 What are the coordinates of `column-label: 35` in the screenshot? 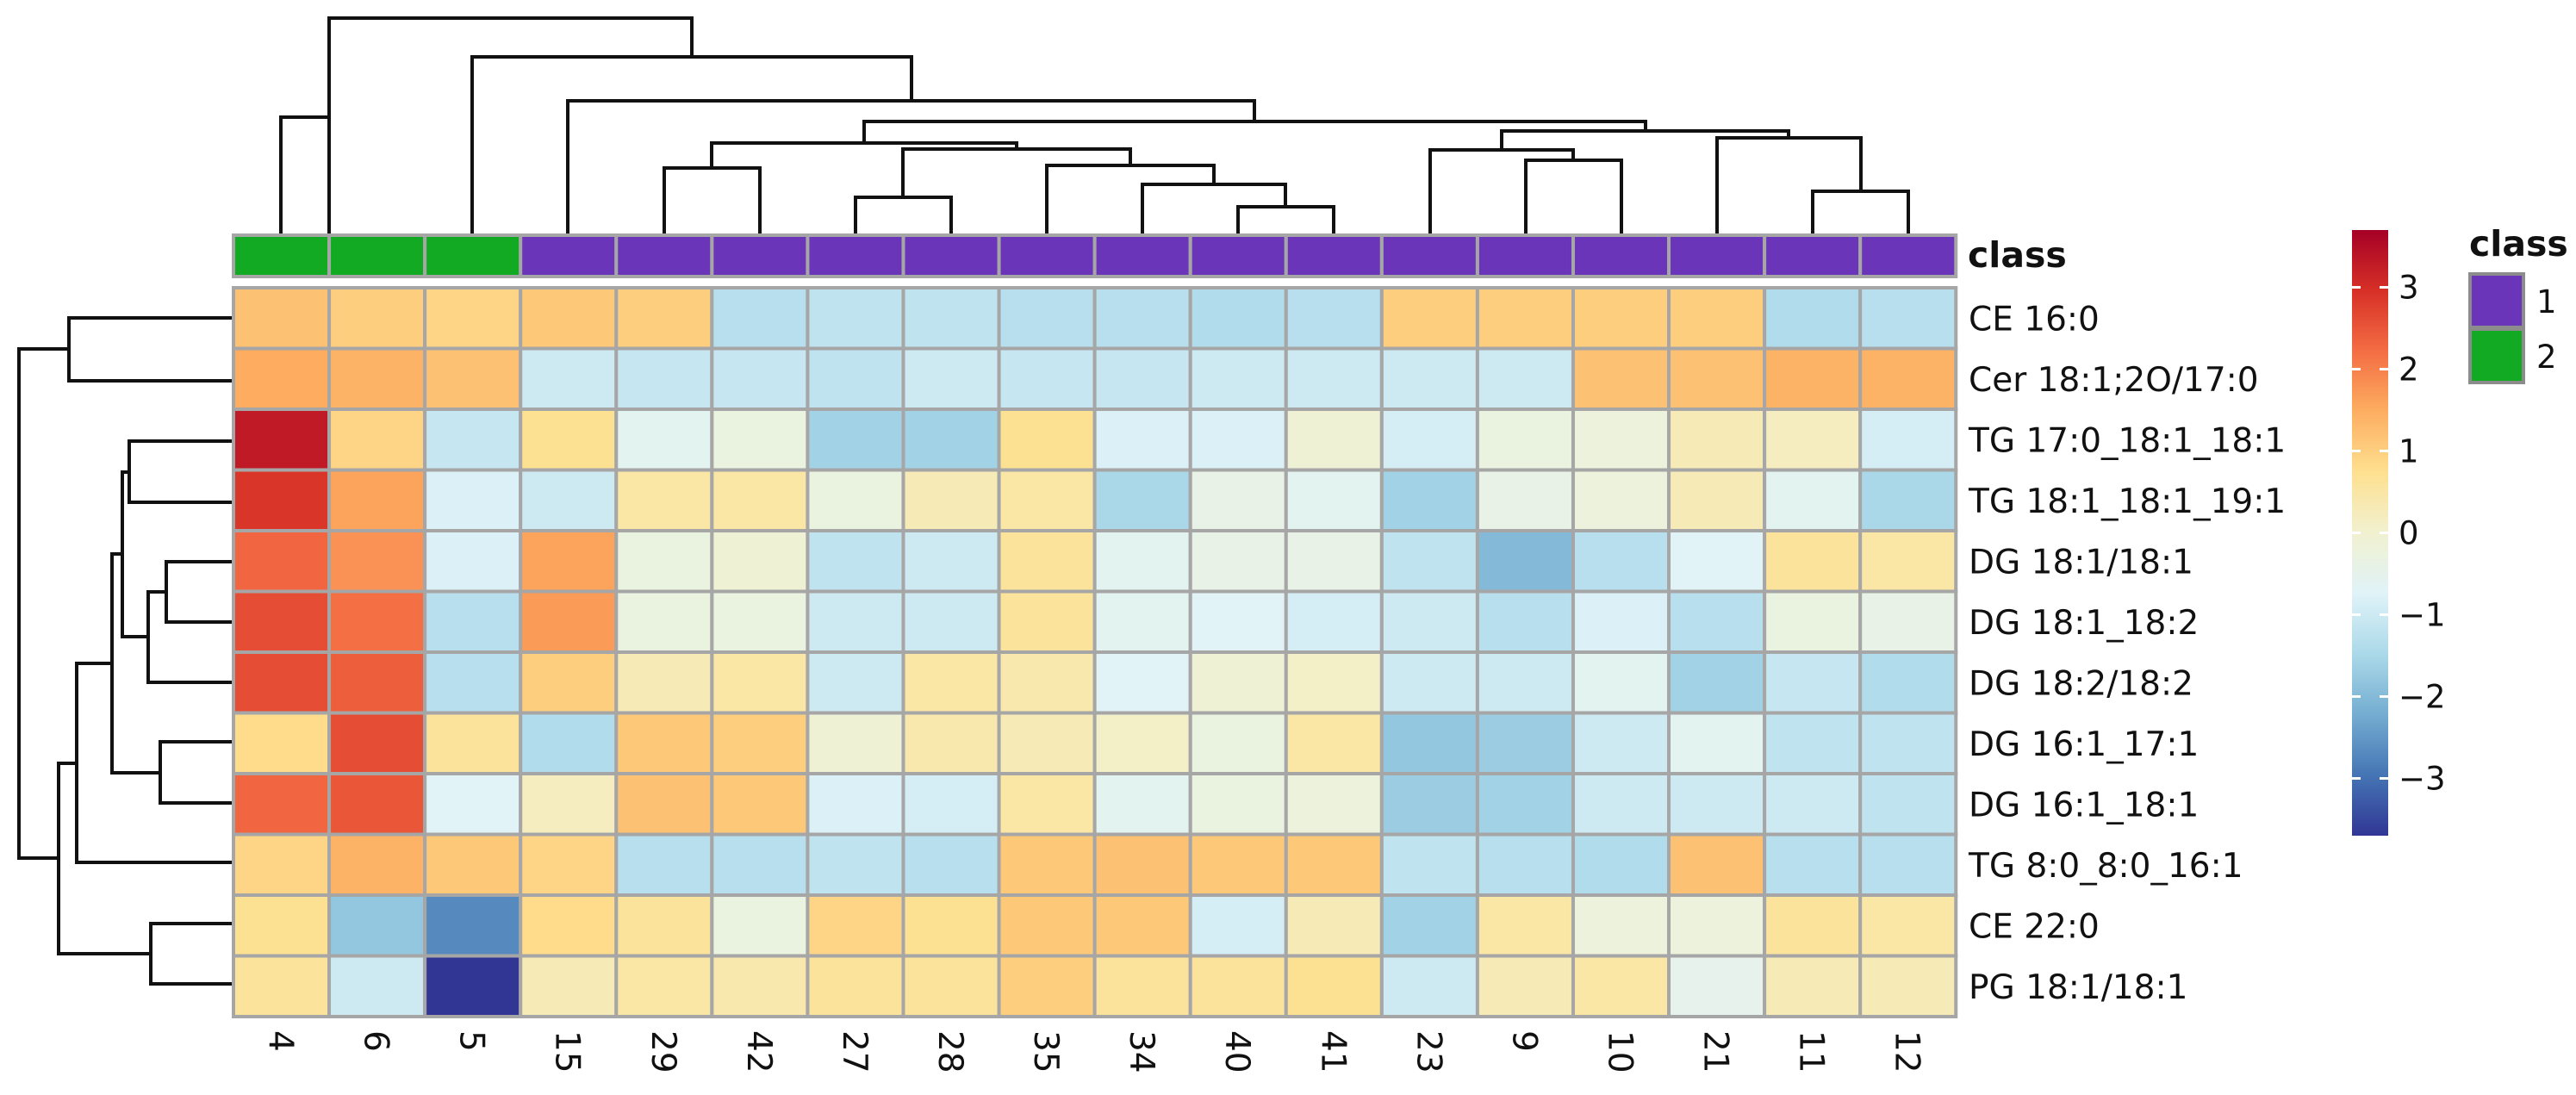 It's located at (1046, 1052).